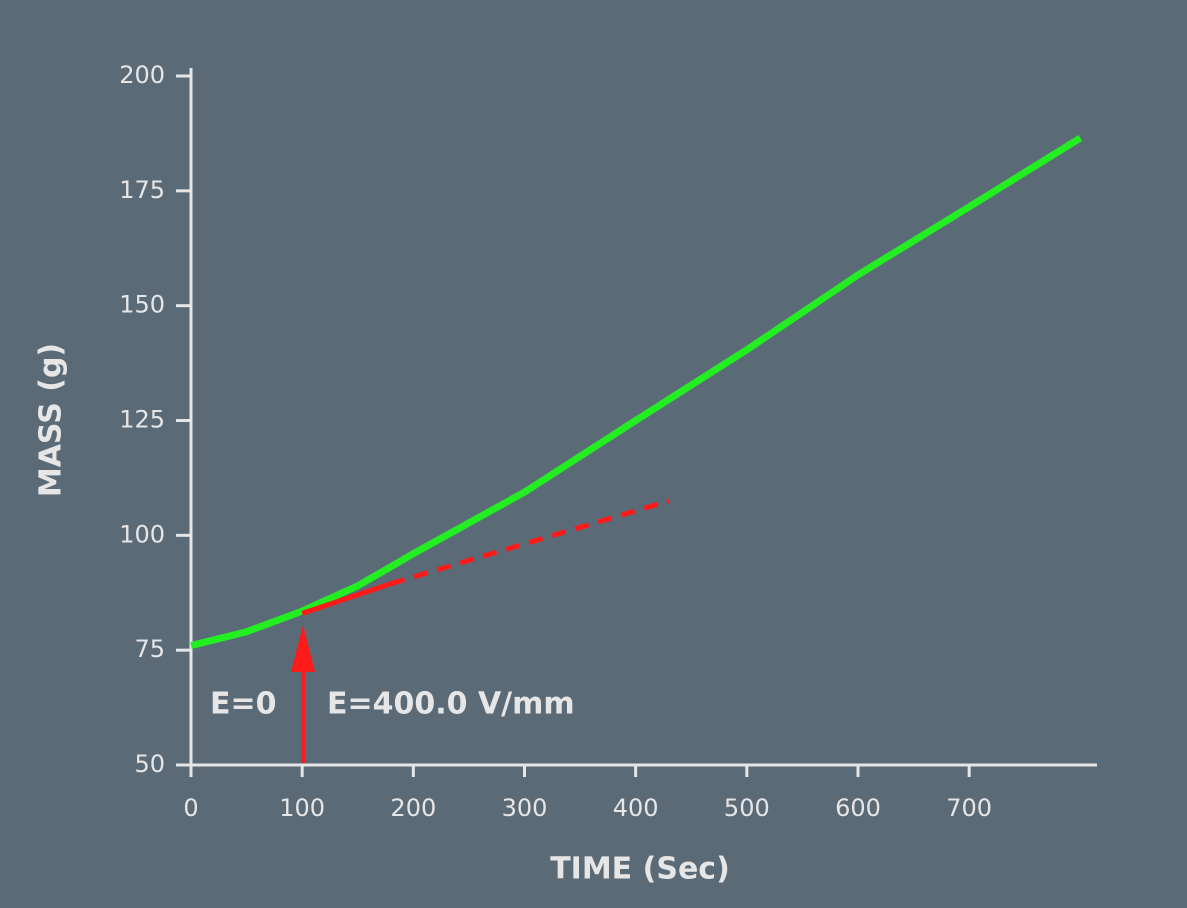 The height and width of the screenshot is (908, 1187). What do you see at coordinates (451, 704) in the screenshot?
I see `annotation: E=400.0 V/mm` at bounding box center [451, 704].